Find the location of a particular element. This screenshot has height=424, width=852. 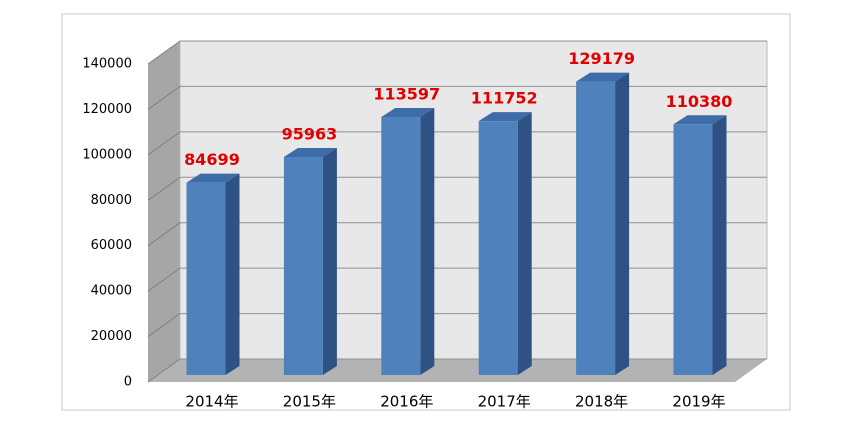

y-tick-label: 40000 is located at coordinates (111, 291).